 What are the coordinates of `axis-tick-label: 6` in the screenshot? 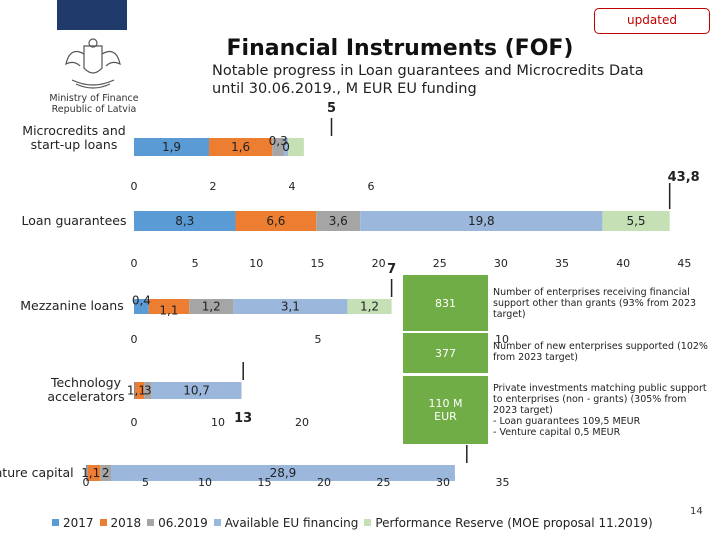 It's located at (371, 186).